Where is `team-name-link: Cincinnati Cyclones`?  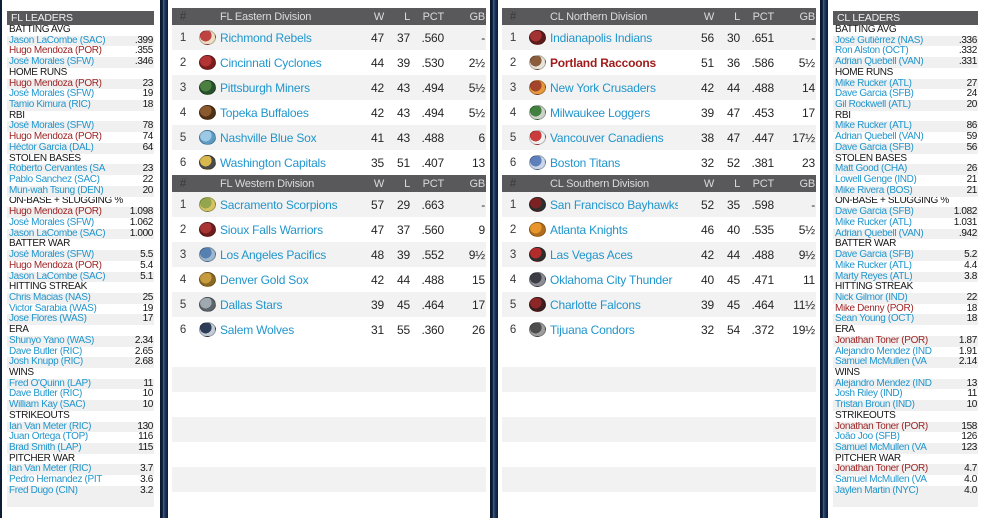
team-name-link: Cincinnati Cyclones is located at coordinates (271, 62).